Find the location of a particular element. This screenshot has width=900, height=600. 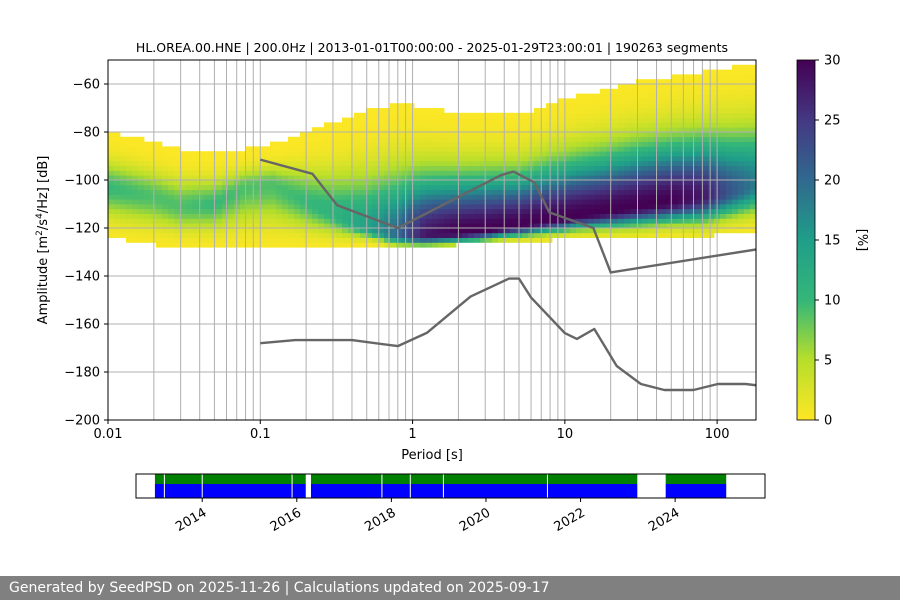

colorbar-label: [%] is located at coordinates (861, 240).